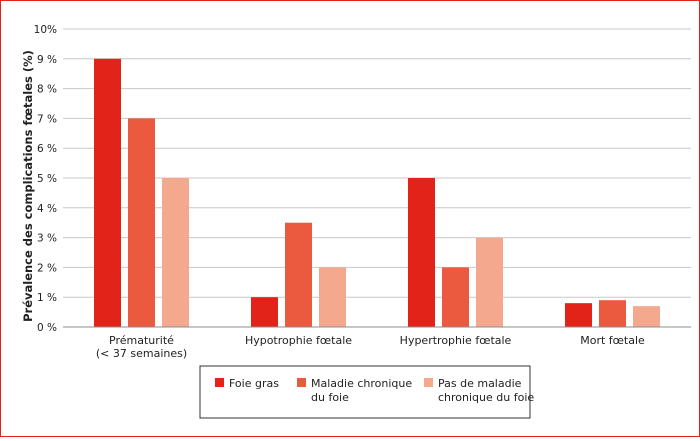  I want to click on y-tick-label: 6 %, so click(47, 149).